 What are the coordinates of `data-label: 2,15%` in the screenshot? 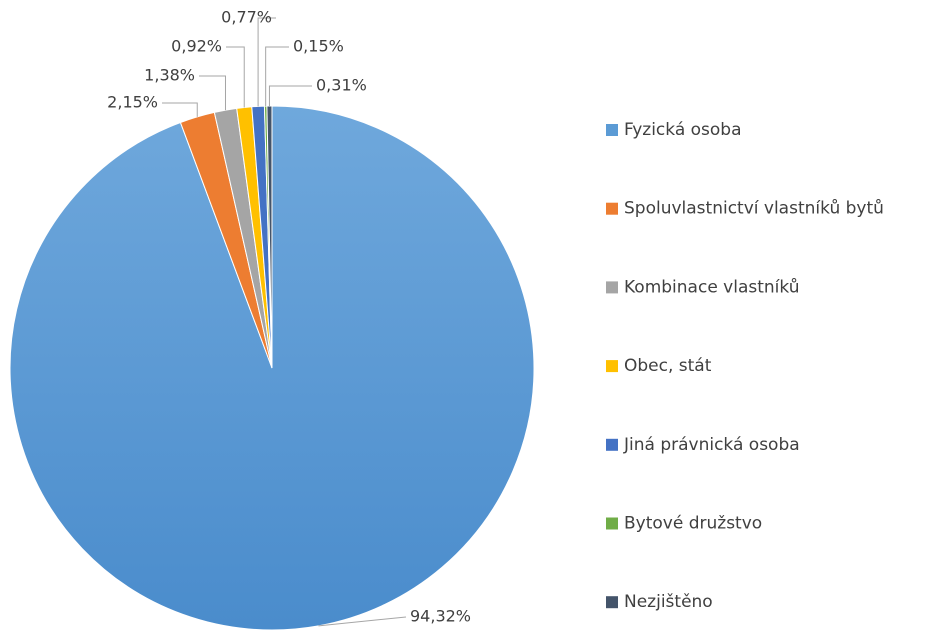 It's located at (132, 102).